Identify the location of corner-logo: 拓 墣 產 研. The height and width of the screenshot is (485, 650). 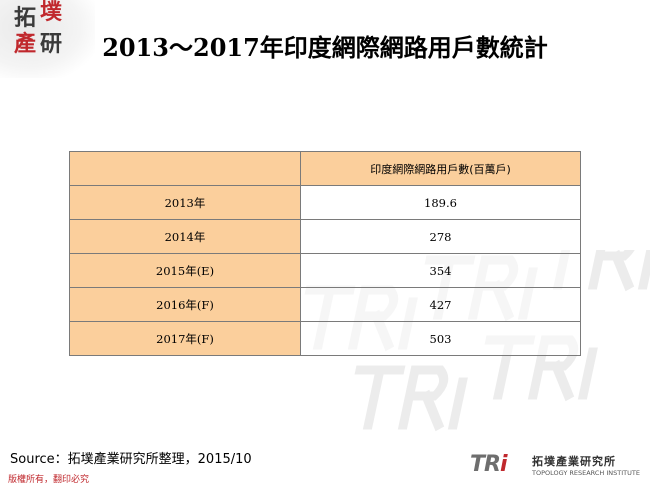
(47, 39).